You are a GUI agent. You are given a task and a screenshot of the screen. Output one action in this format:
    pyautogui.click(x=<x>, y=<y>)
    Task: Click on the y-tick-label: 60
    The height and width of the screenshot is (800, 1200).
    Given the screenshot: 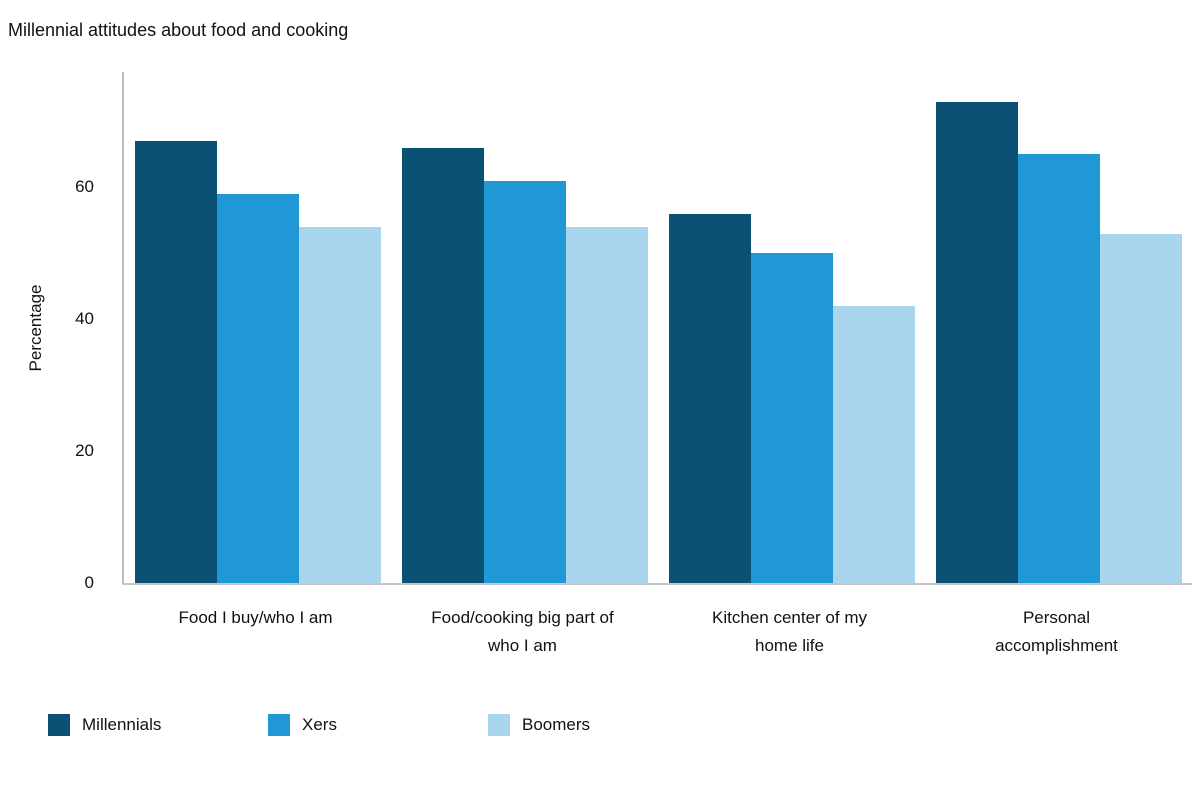 What is the action you would take?
    pyautogui.click(x=84, y=187)
    